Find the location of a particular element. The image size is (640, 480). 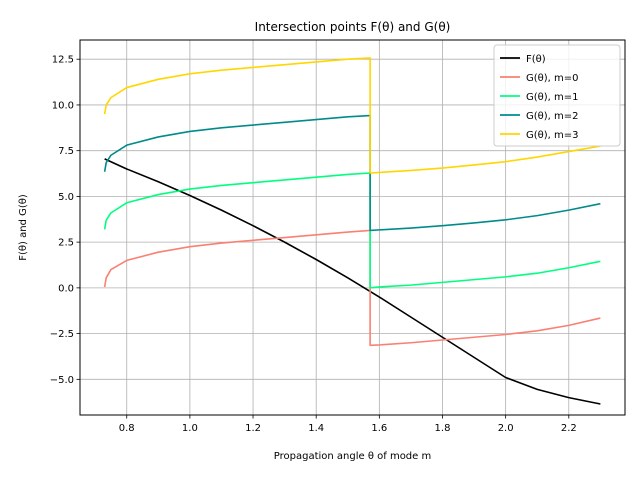

legend-label: F(θ) is located at coordinates (536, 59).